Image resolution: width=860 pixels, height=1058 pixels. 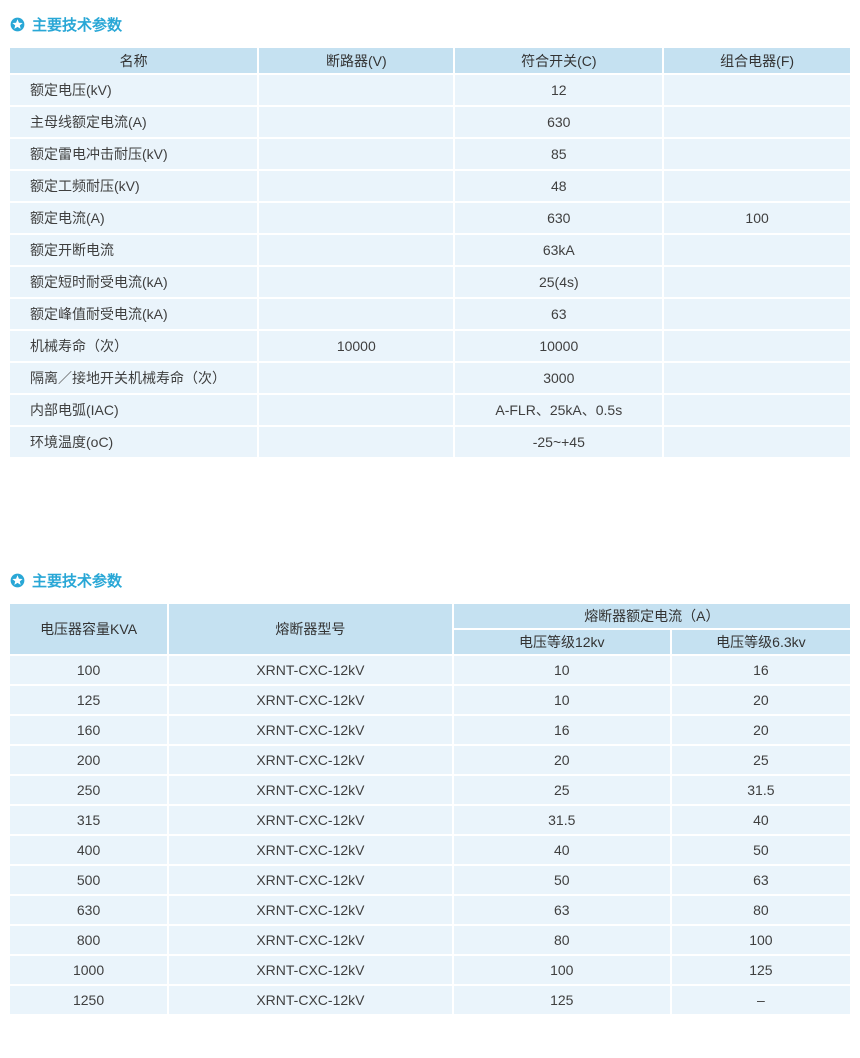 What do you see at coordinates (88, 940) in the screenshot?
I see `table-cell: 800` at bounding box center [88, 940].